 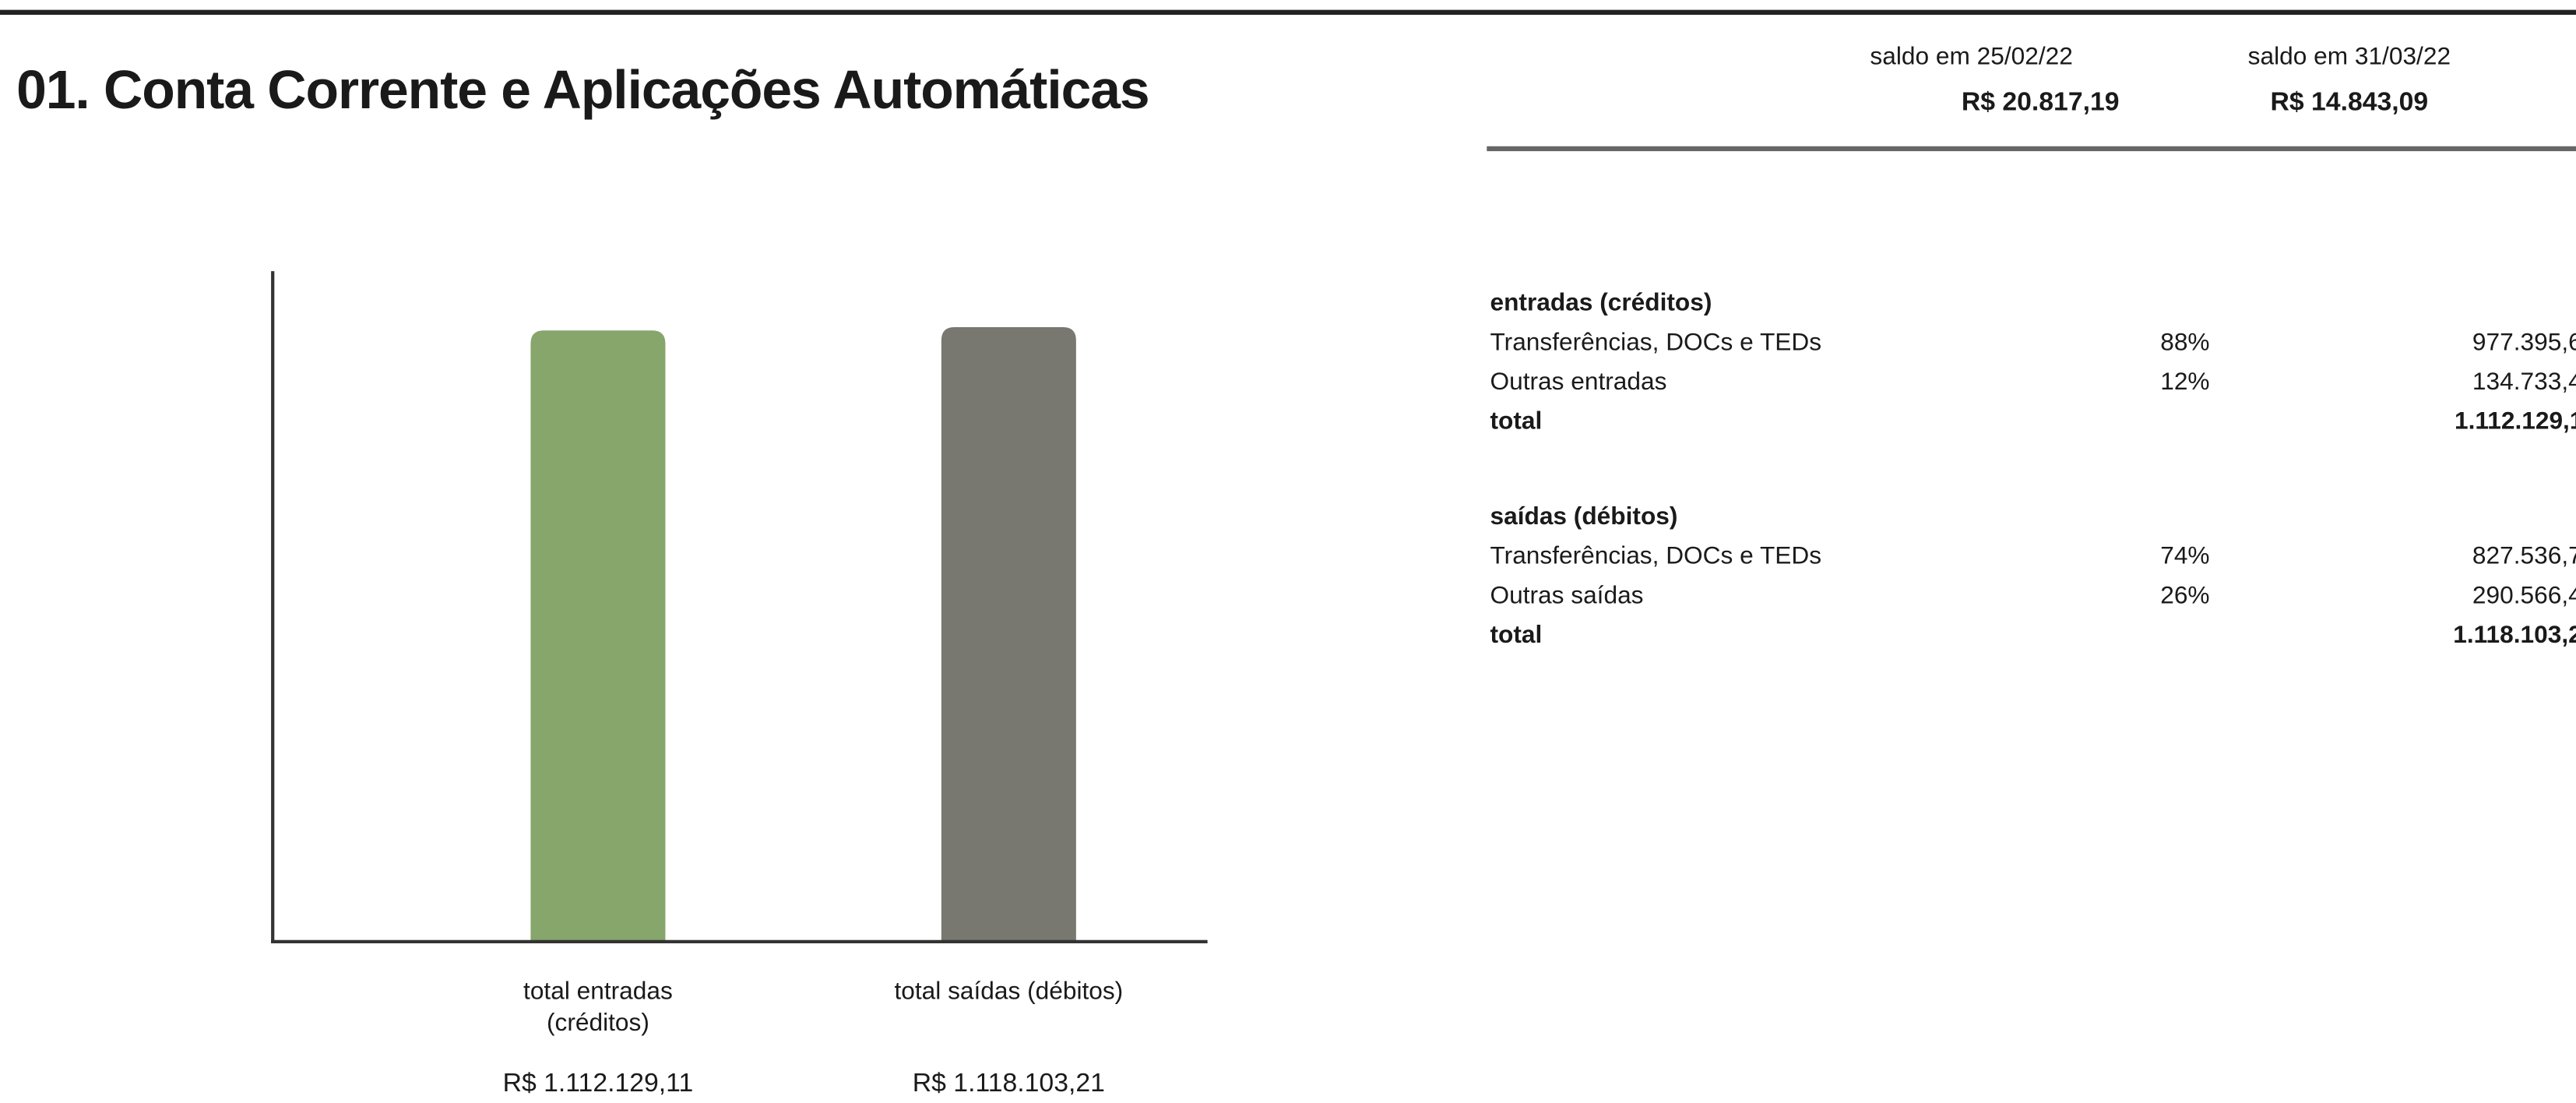 What do you see at coordinates (1288, 12) in the screenshot?
I see `top-rule` at bounding box center [1288, 12].